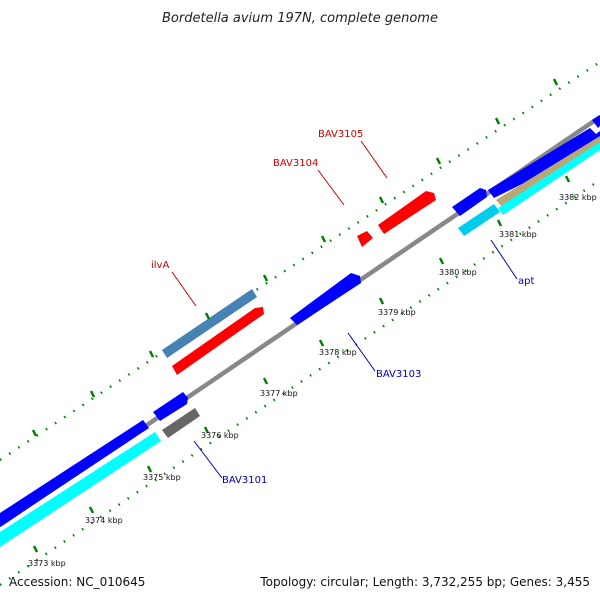 The width and height of the screenshot is (600, 600). Describe the element at coordinates (469, 202) in the screenshot. I see `reverse-gene-near-apt` at that location.